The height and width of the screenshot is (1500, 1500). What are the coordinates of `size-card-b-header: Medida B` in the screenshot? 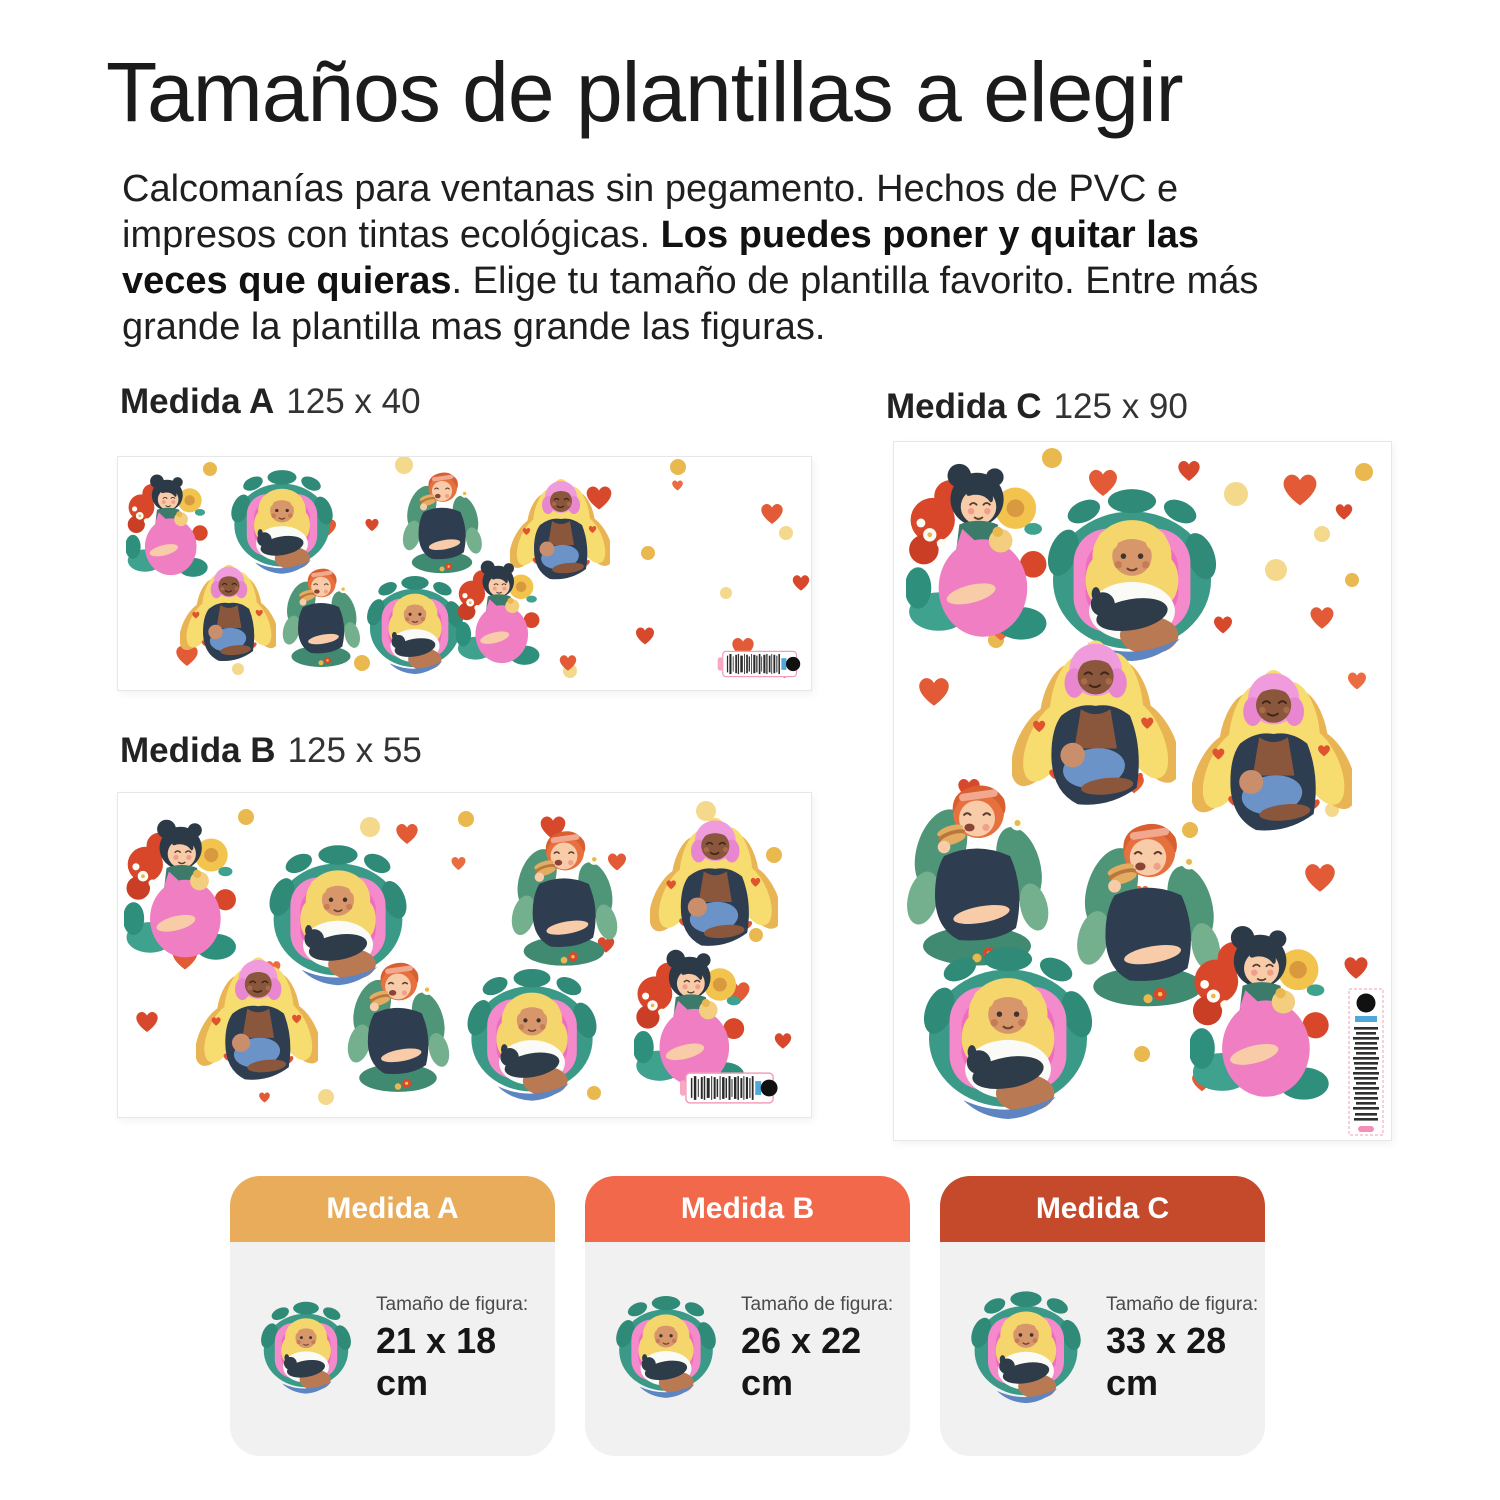 It's located at (747, 1209).